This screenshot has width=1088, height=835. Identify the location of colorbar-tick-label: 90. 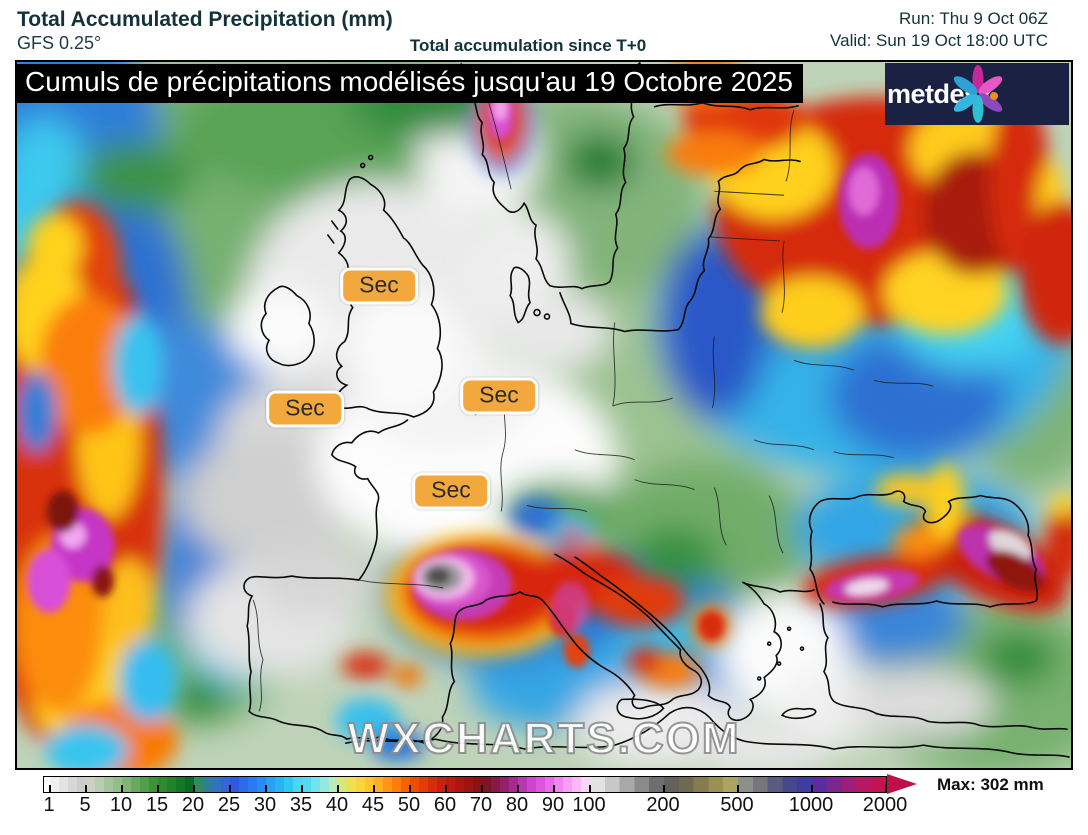
(553, 805).